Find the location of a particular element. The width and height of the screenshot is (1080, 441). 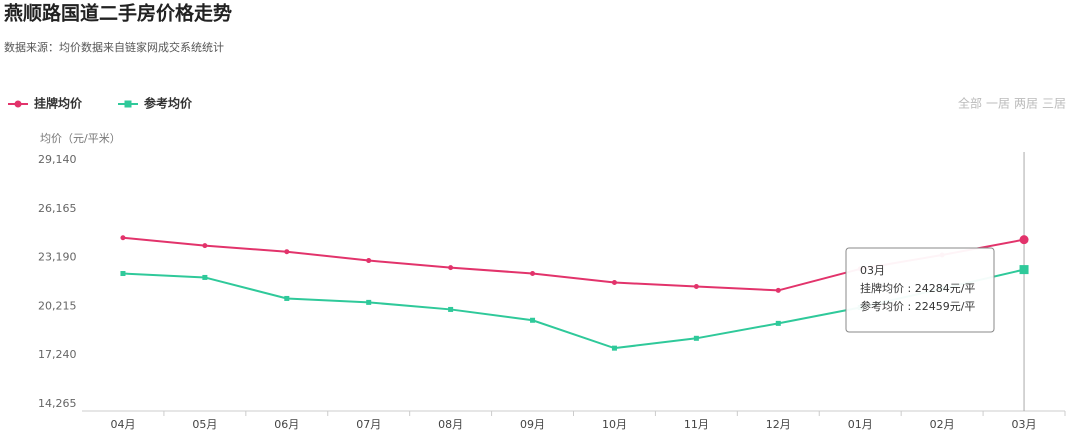

x-tick-label: 10月 is located at coordinates (614, 424).